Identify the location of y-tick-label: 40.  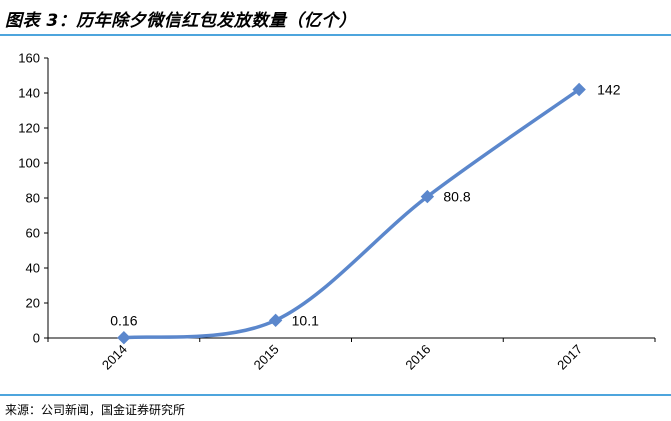
(33, 268).